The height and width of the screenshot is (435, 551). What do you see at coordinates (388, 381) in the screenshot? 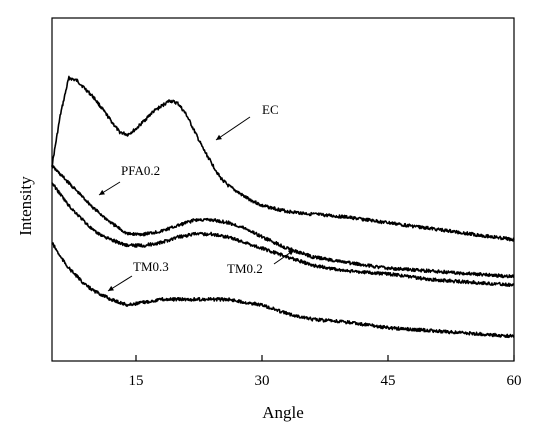
I see `x-tick-label: 45` at bounding box center [388, 381].